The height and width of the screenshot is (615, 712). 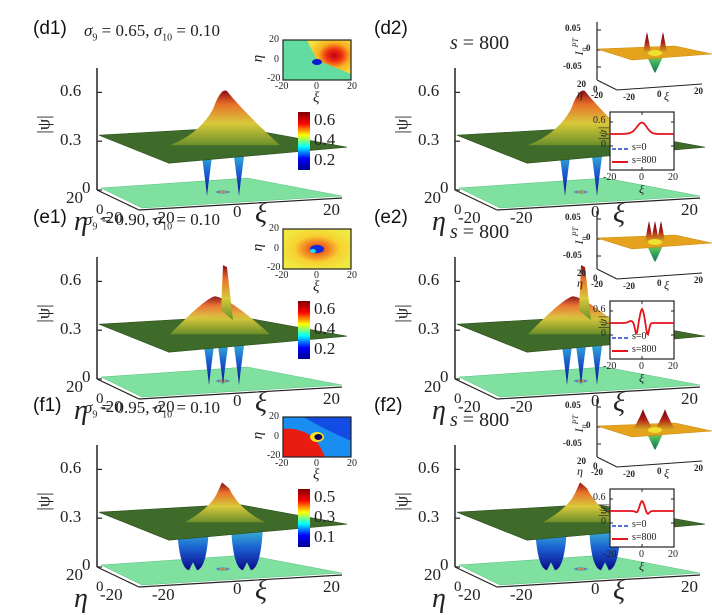 I want to click on e2-ztick-label: 0, so click(x=444, y=376).